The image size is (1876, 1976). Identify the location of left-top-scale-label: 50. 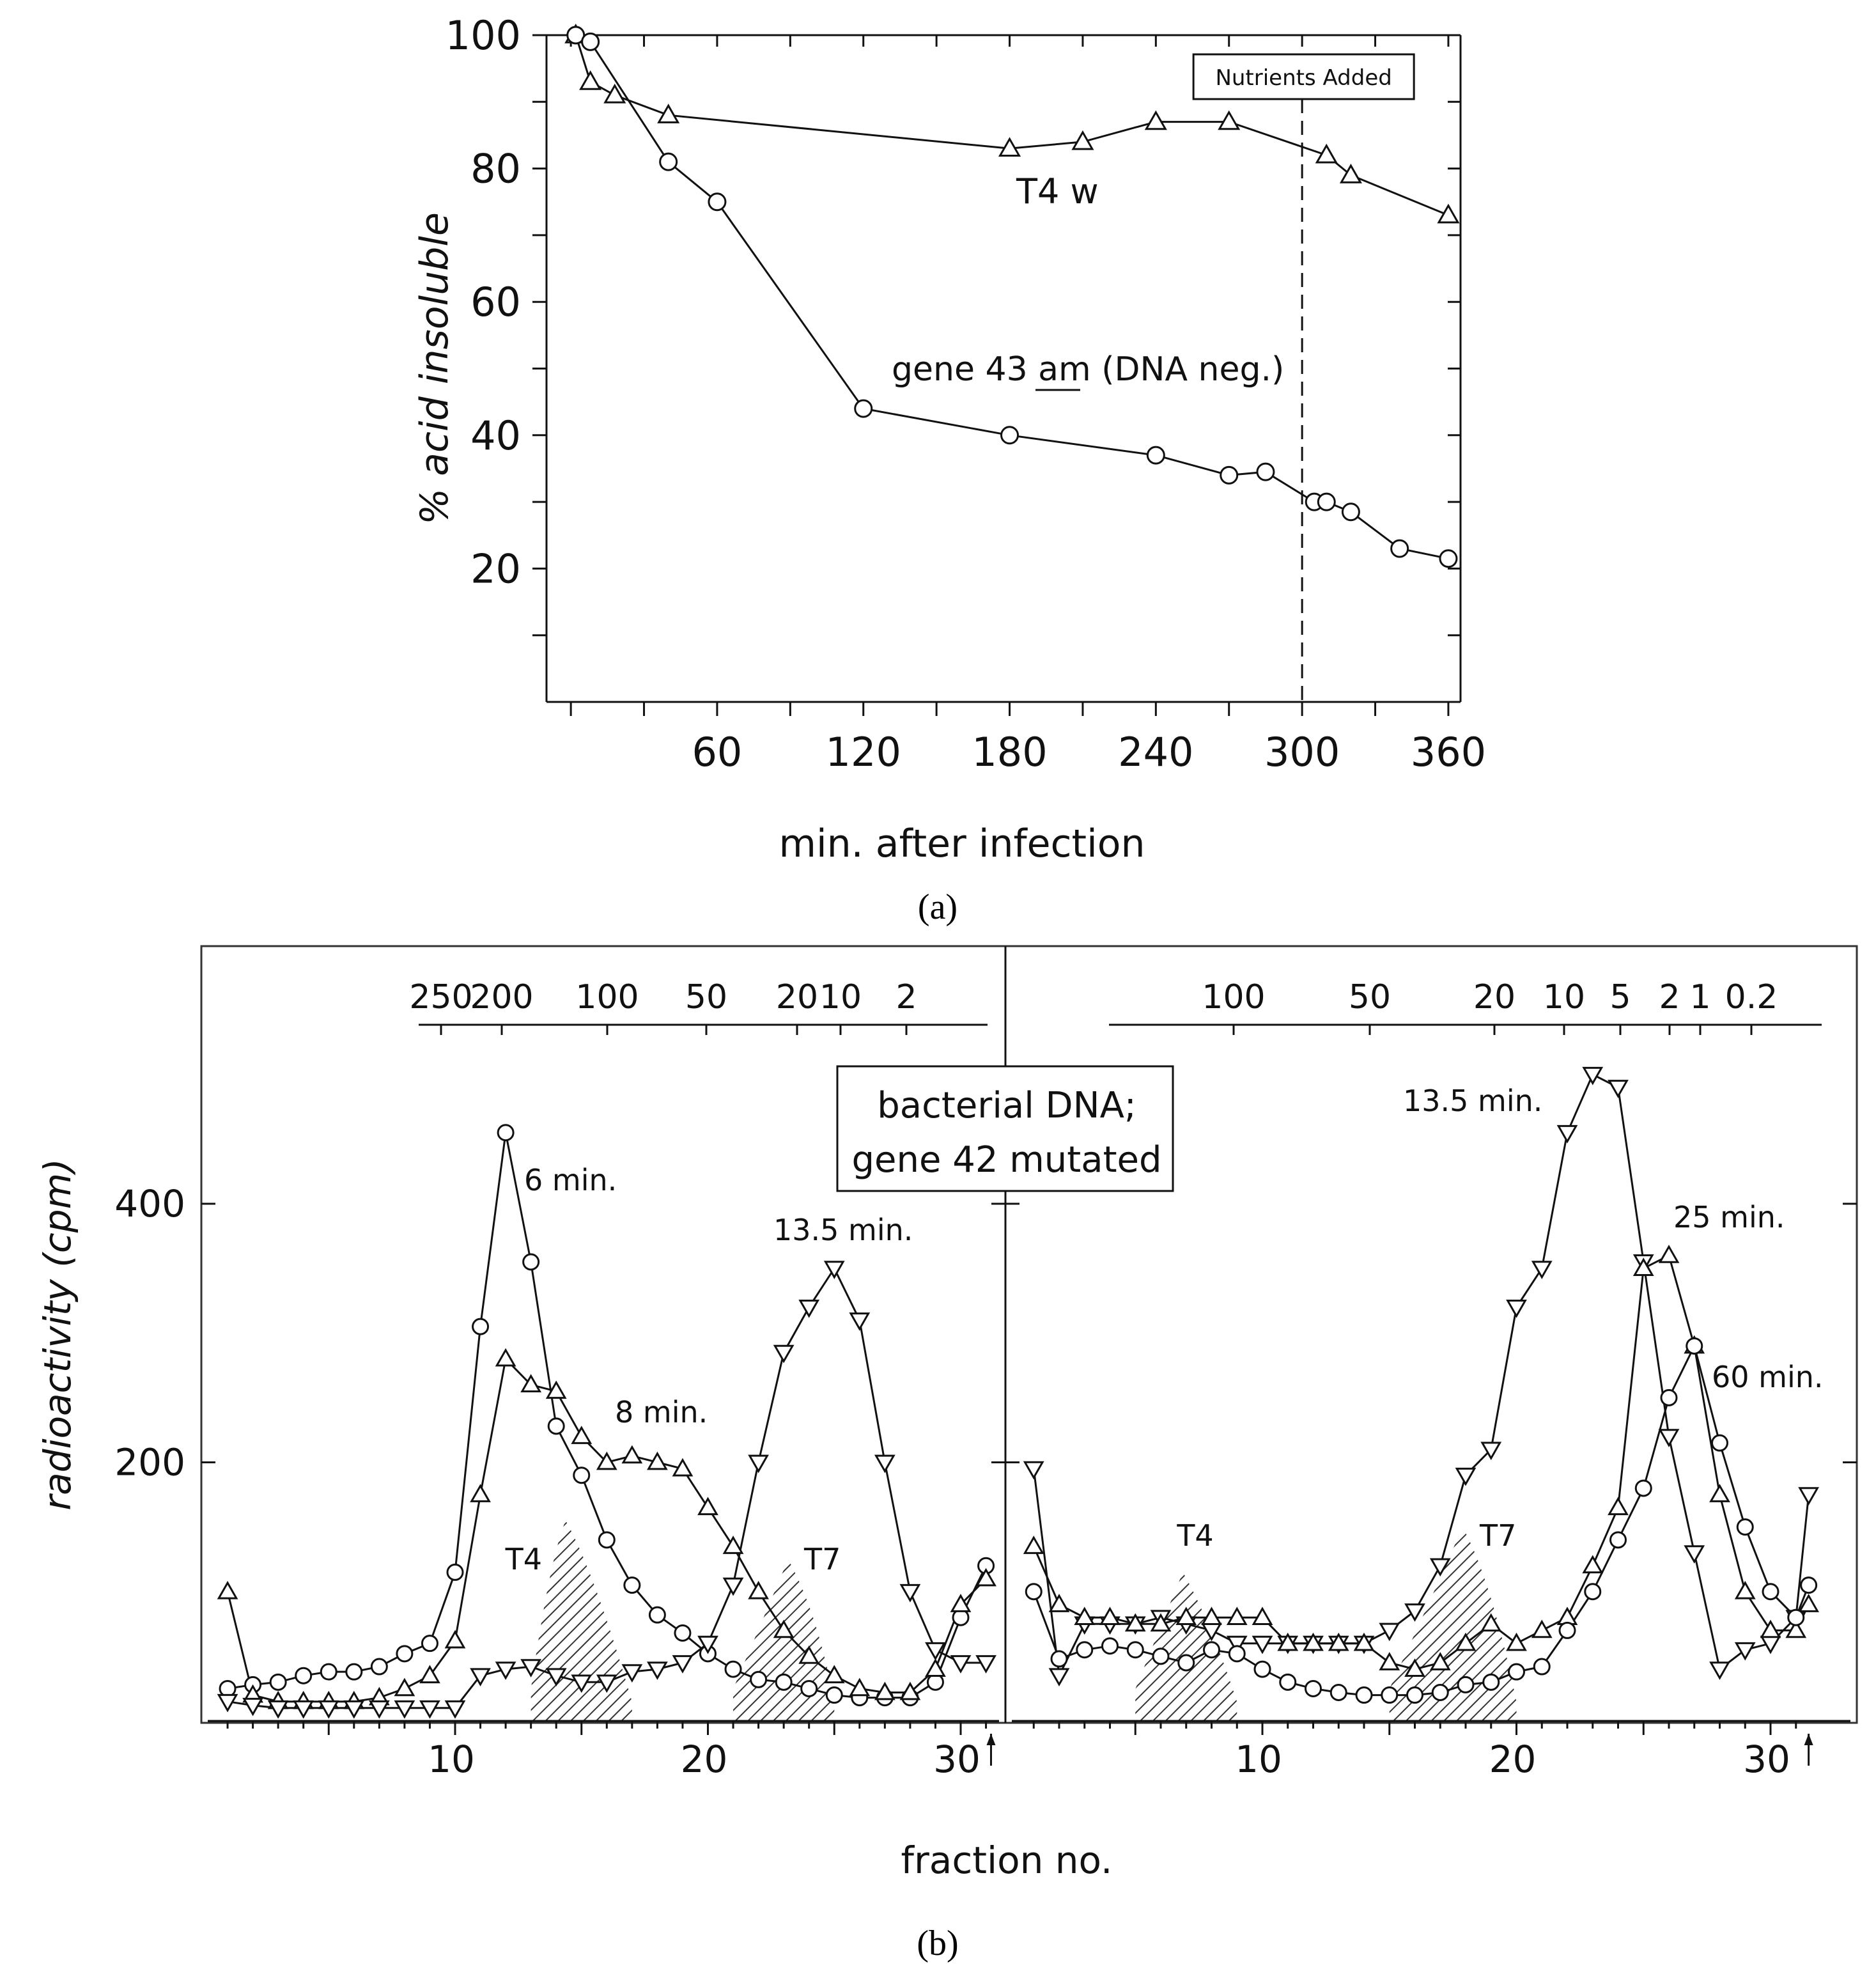
(706, 997).